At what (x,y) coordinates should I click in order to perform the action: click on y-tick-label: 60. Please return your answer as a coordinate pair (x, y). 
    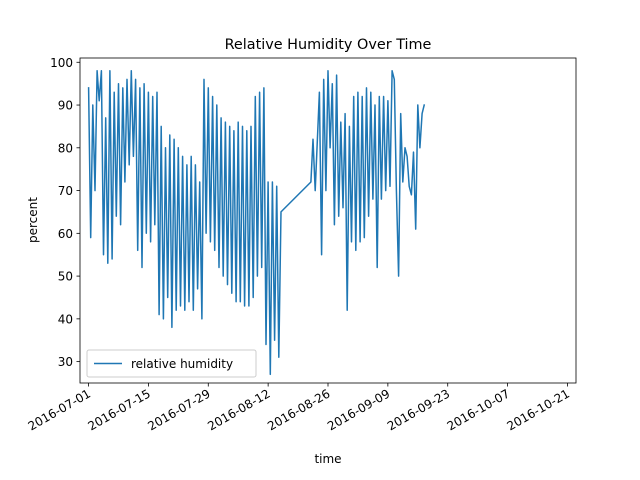
    Looking at the image, I should click on (65, 234).